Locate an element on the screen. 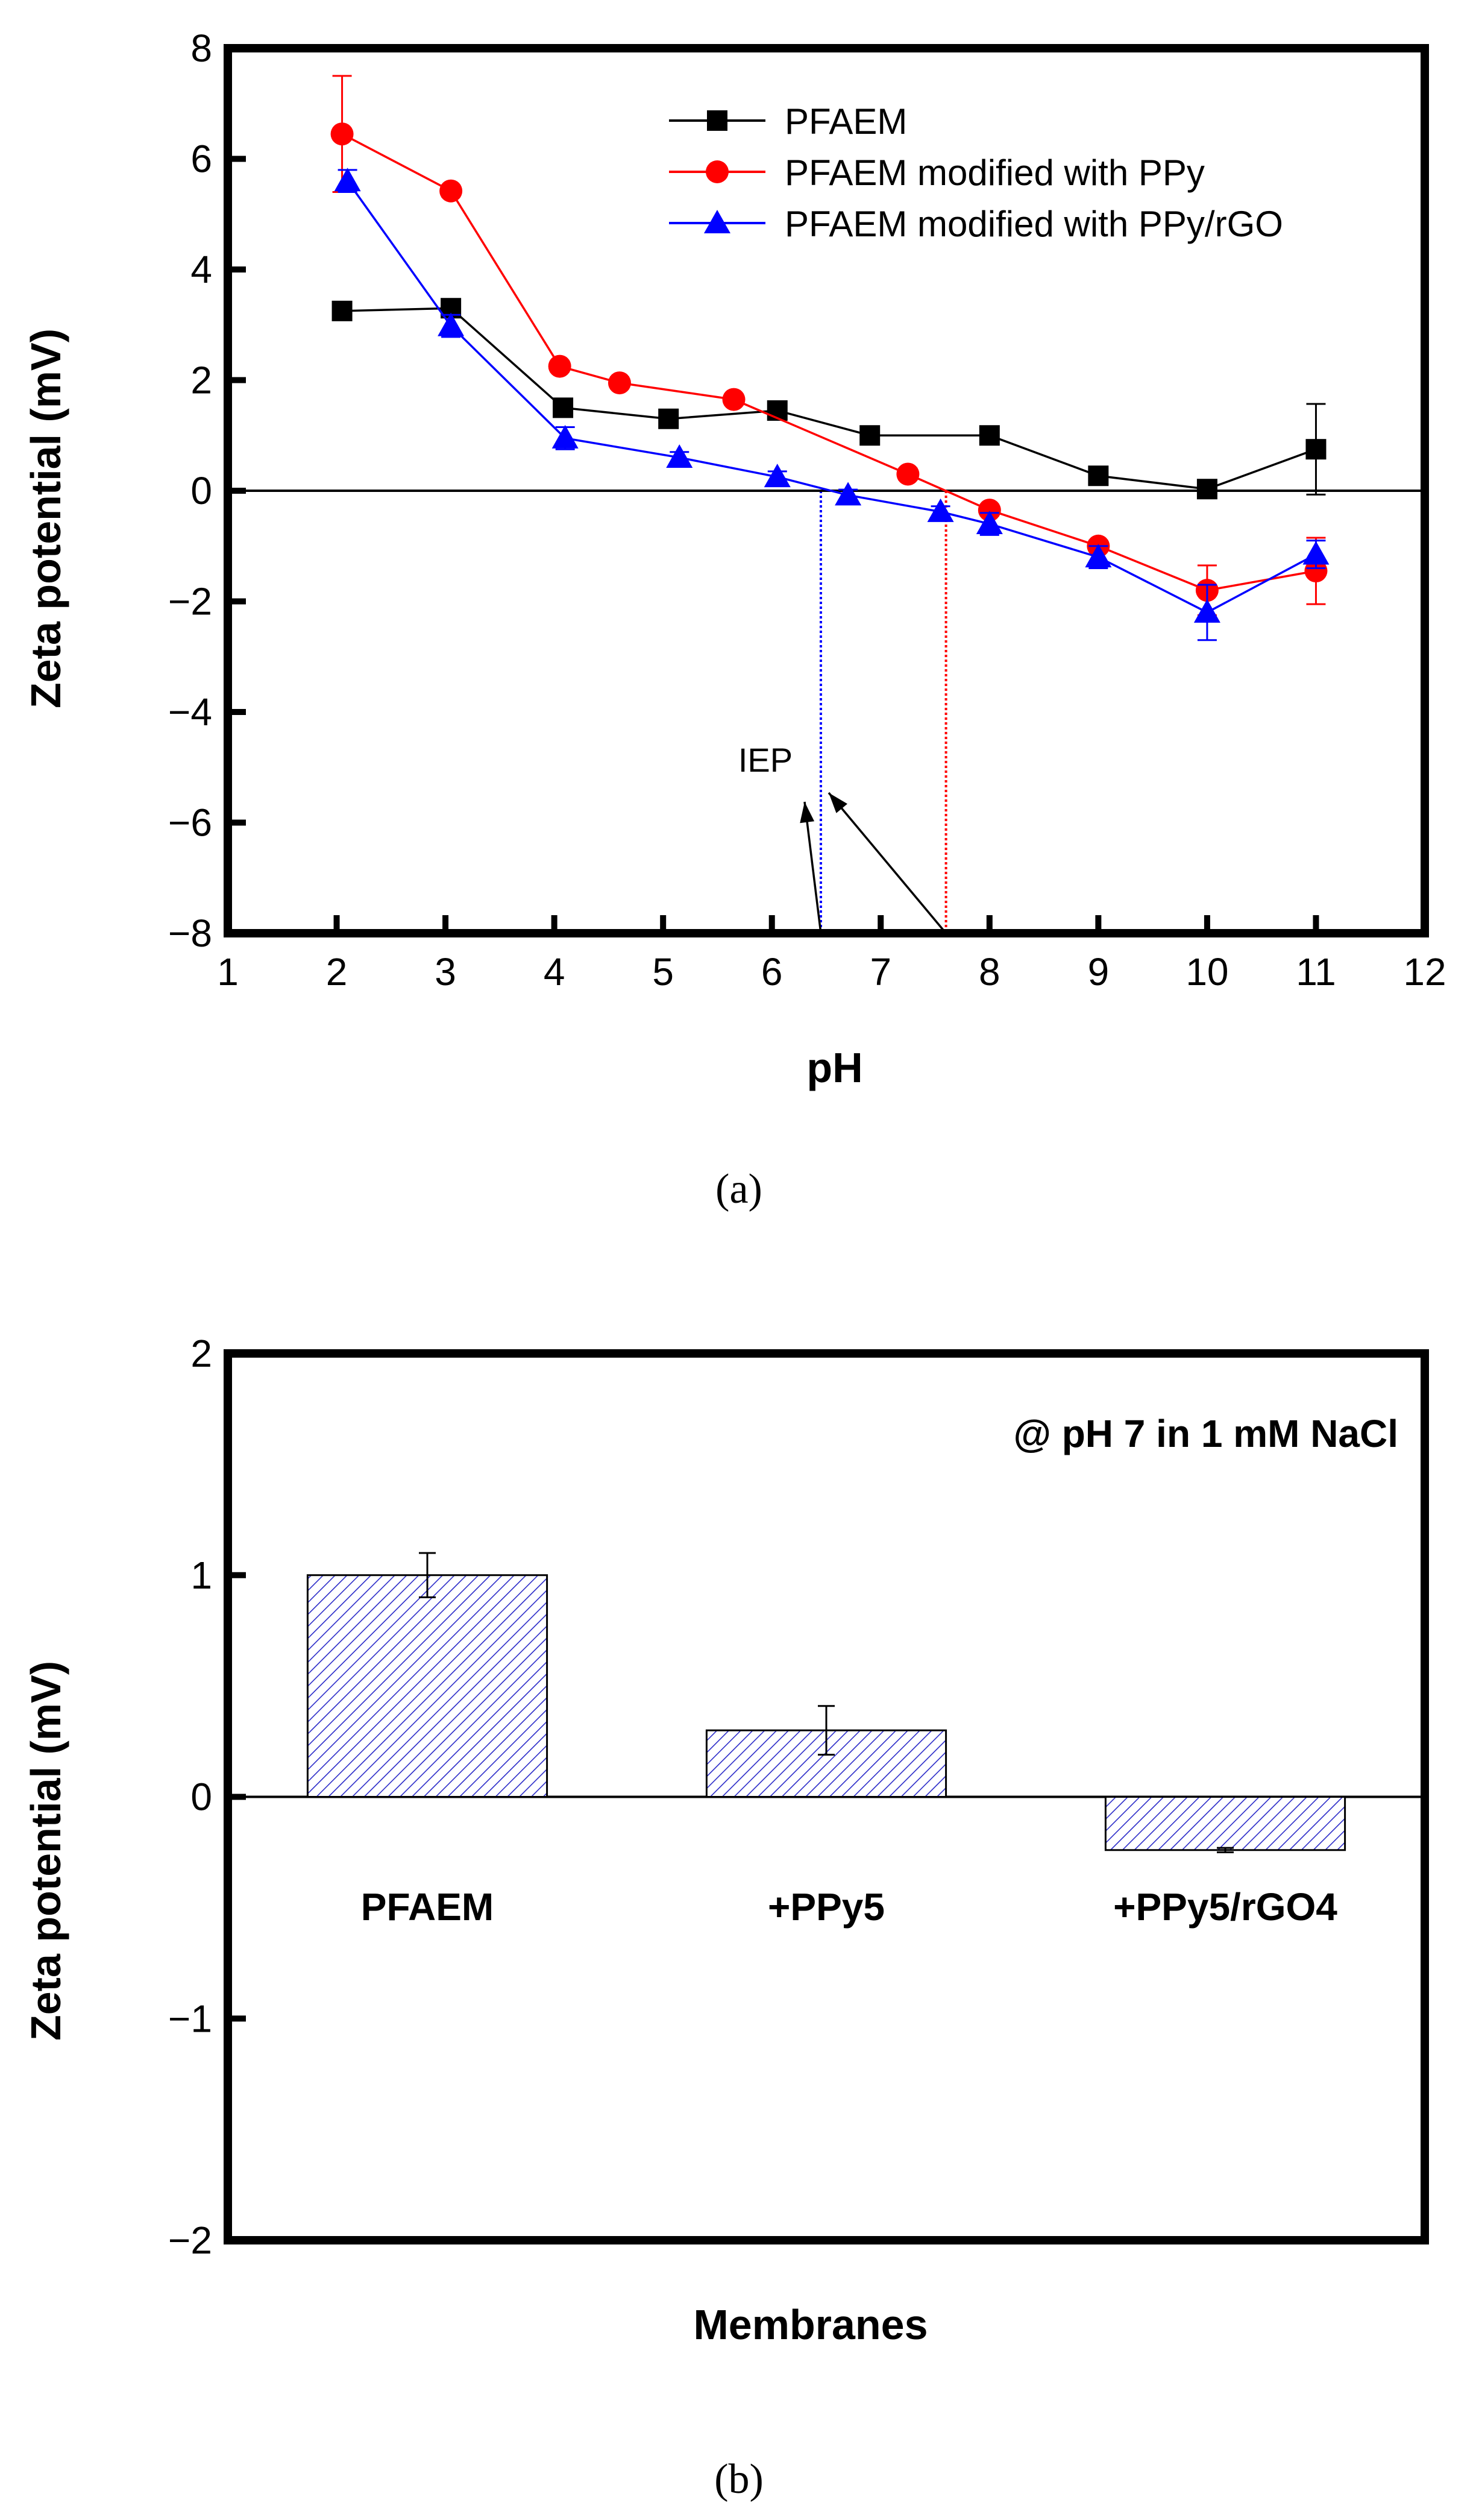  x-tick-label: 4 is located at coordinates (554, 972).